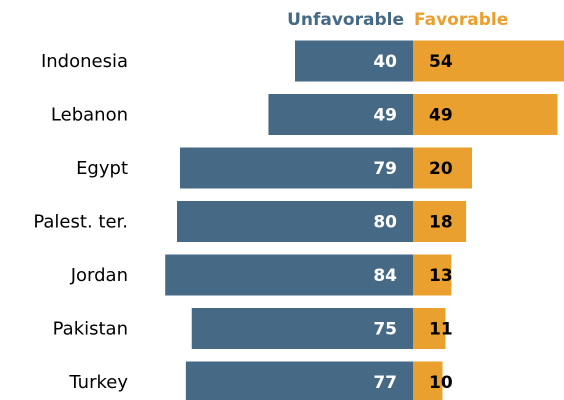  I want to click on value-label-favorable: 10, so click(441, 383).